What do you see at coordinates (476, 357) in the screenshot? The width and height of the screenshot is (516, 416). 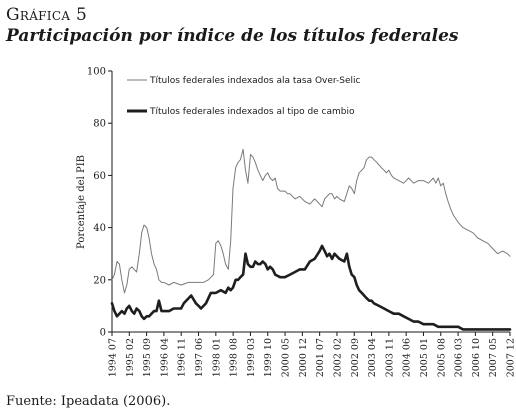 I see `x-tick-label: 2006 10` at bounding box center [476, 357].